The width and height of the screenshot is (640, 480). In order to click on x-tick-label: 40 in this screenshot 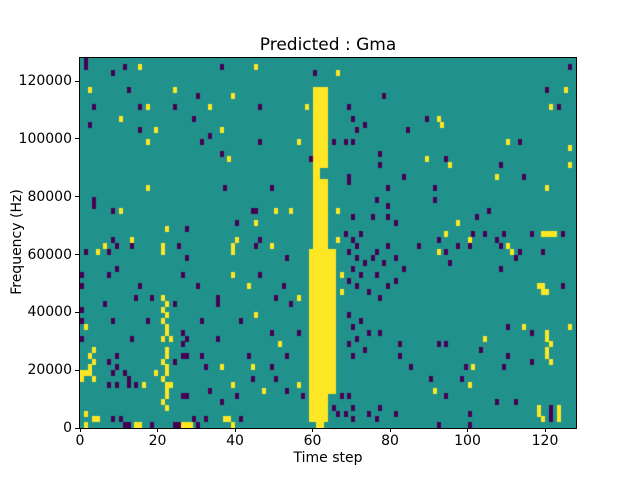, I will do `click(235, 441)`.